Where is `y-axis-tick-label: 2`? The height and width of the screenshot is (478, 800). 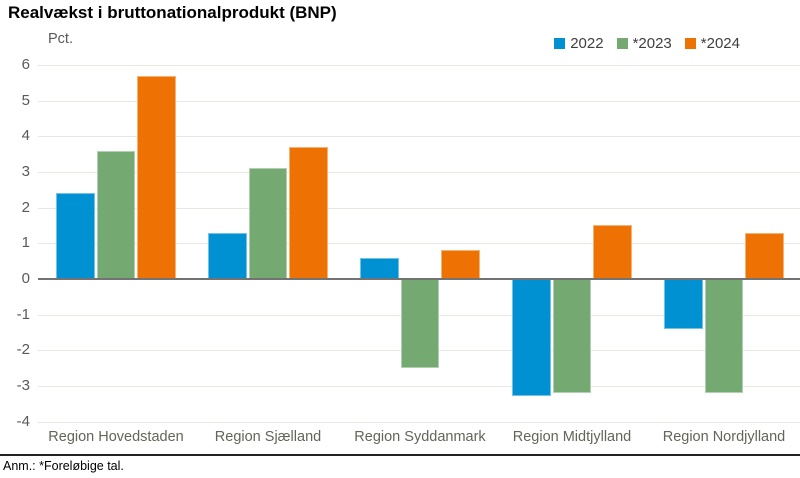 y-axis-tick-label: 2 is located at coordinates (25, 207).